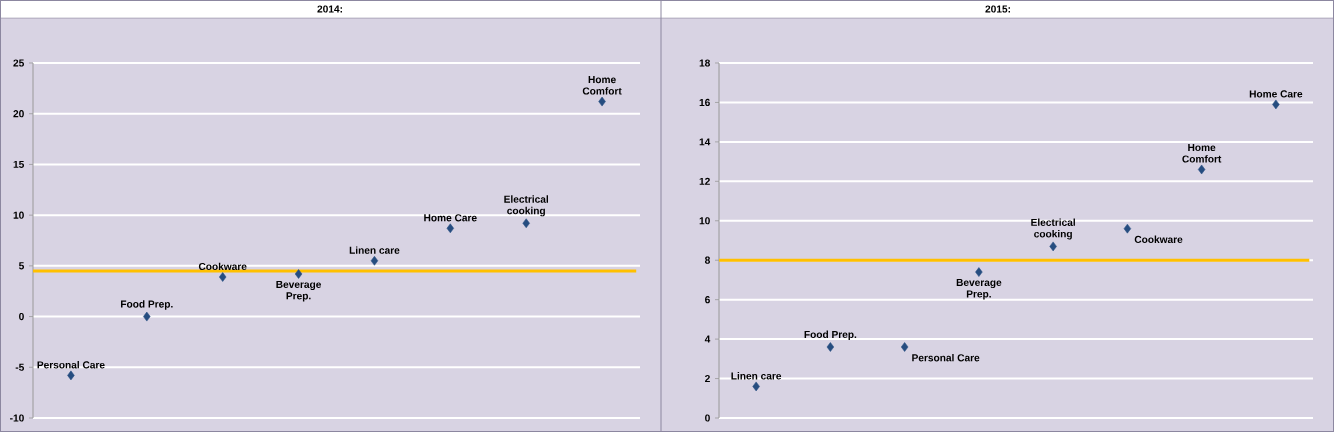  Describe the element at coordinates (704, 102) in the screenshot. I see `y-tick-label: 16` at that location.